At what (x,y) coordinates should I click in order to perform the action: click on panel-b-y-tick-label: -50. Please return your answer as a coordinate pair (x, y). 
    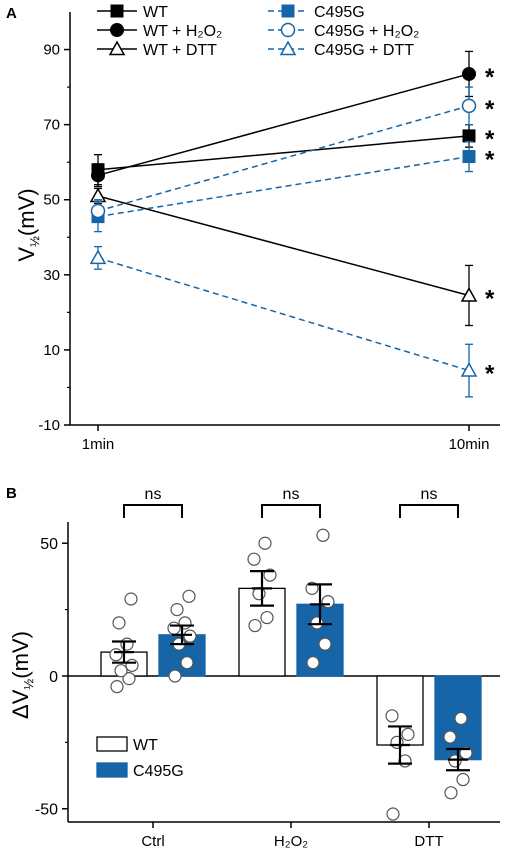
    Looking at the image, I should click on (46, 810).